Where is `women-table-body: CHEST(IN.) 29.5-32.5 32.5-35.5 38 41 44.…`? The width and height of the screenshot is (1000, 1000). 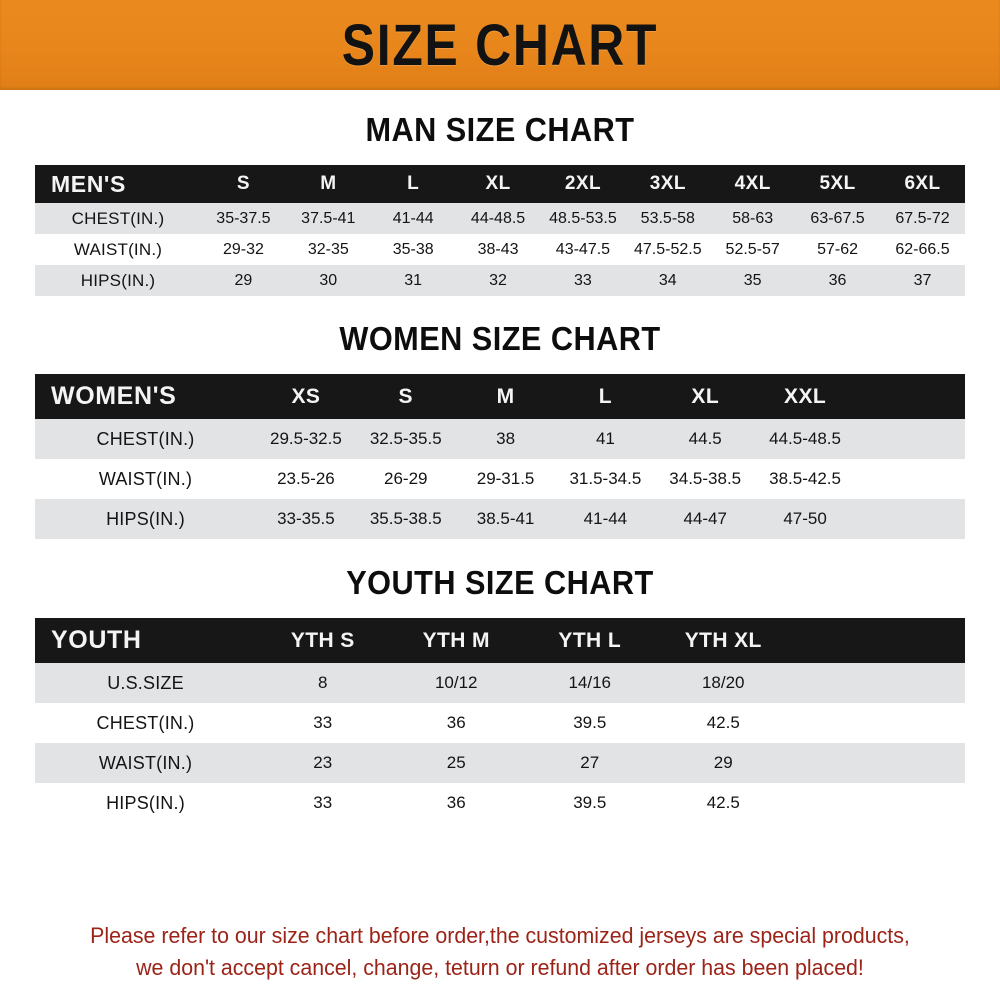
women-table-body: CHEST(IN.) 29.5-32.5 32.5-35.5 38 41 44.… is located at coordinates (500, 479).